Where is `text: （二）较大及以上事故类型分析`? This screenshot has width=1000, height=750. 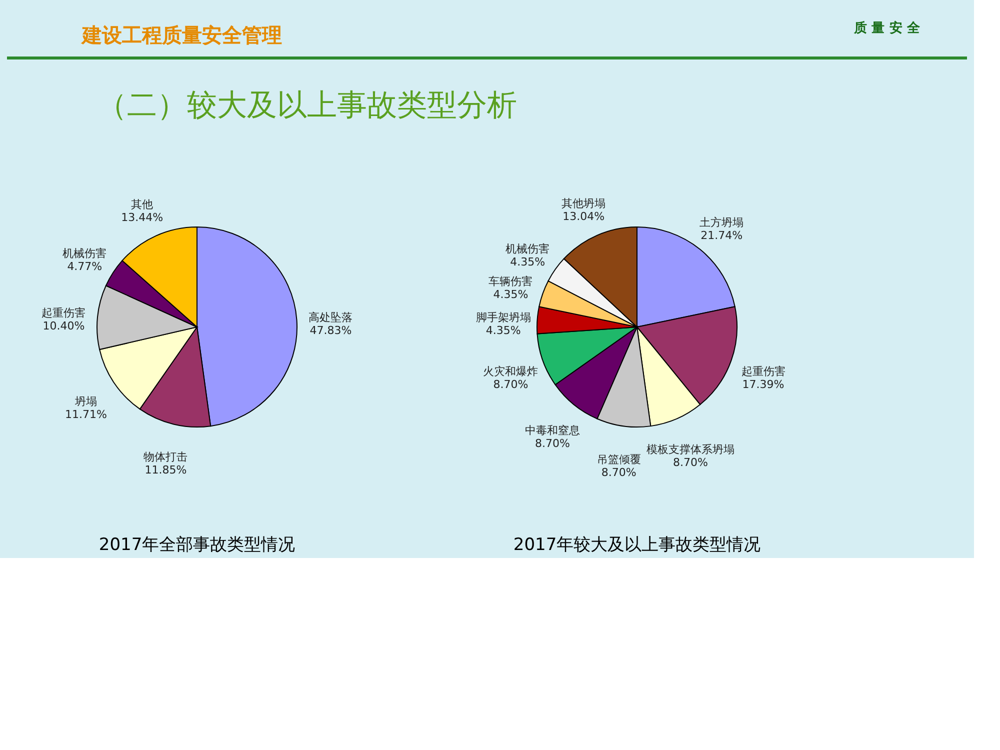
text: （二）较大及以上事故类型分析 is located at coordinates (307, 105).